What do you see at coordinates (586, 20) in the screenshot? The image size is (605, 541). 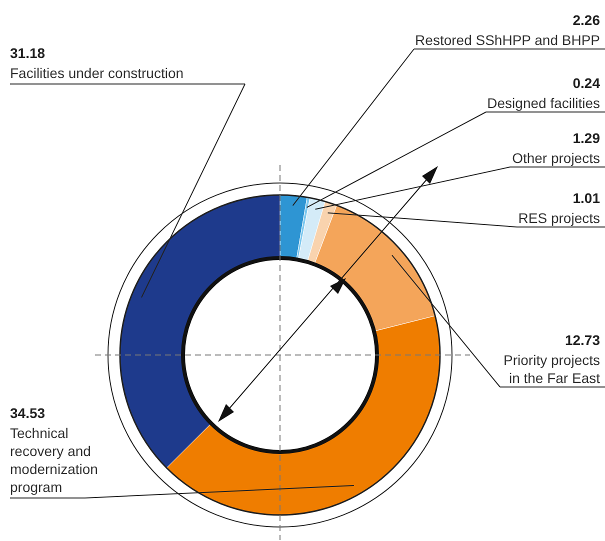 I see `data-label: 2.26` at bounding box center [586, 20].